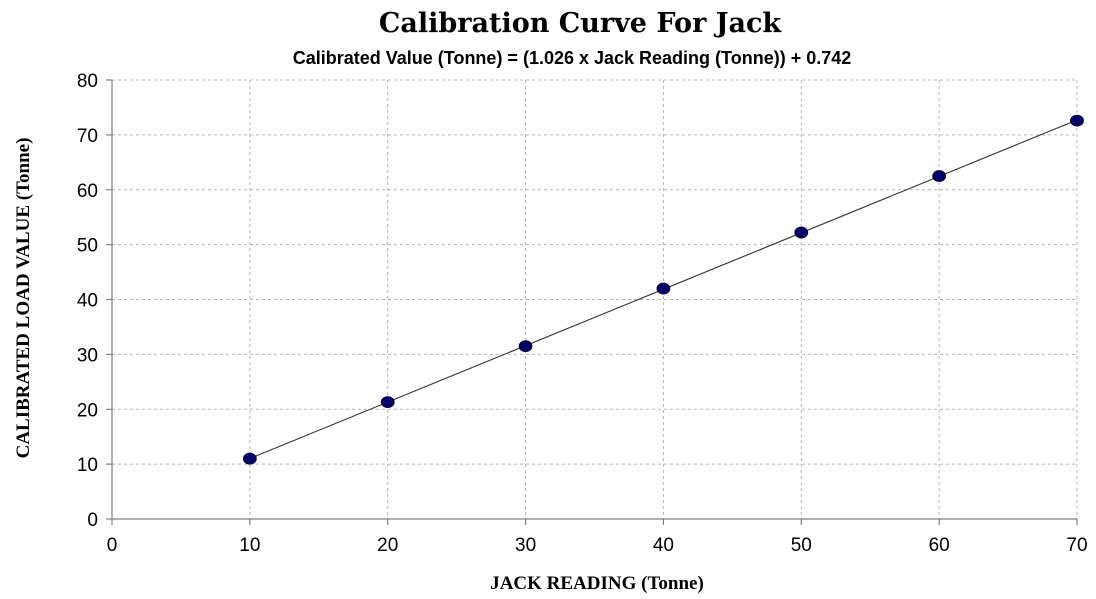  What do you see at coordinates (87, 136) in the screenshot?
I see `y-tick-label-7: 70` at bounding box center [87, 136].